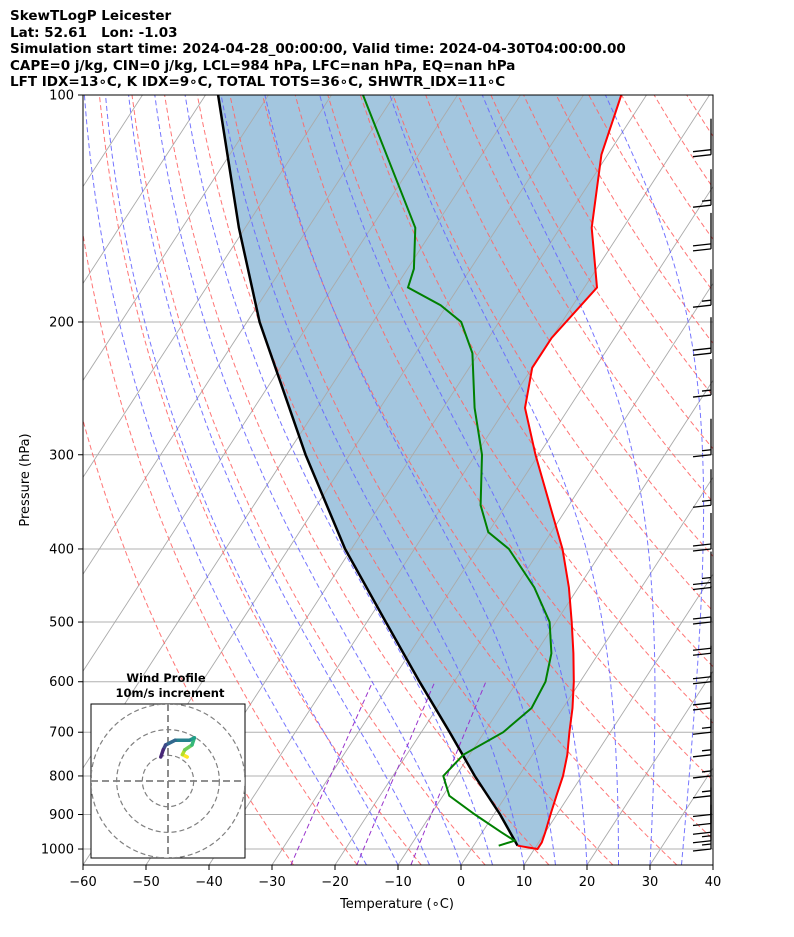  What do you see at coordinates (91, 16) in the screenshot?
I see `header-title: SkewTLogP Leicester` at bounding box center [91, 16].